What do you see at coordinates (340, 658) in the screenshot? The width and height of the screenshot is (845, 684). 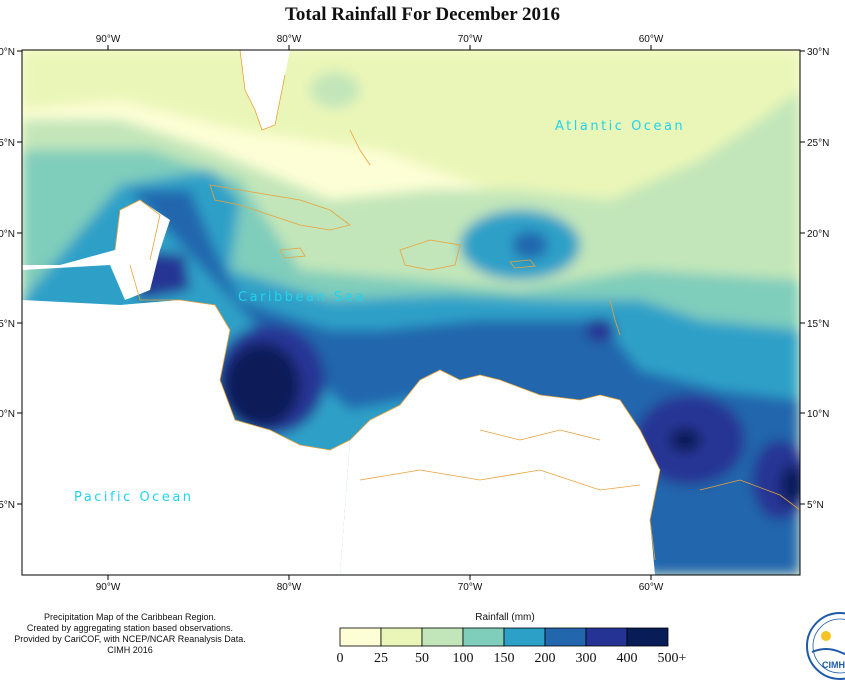 I see `legend-tick: 0` at bounding box center [340, 658].